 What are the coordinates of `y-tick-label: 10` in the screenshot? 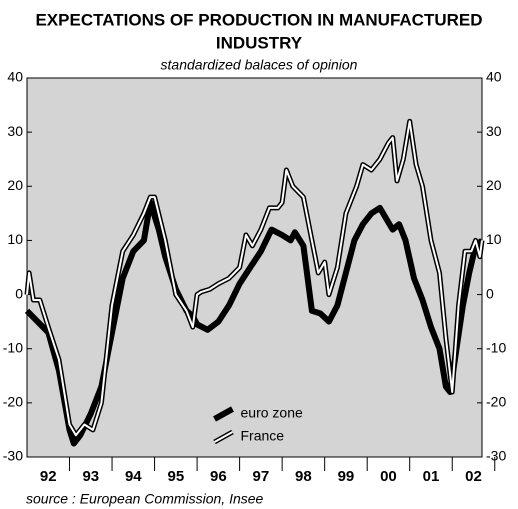 It's located at (15, 239).